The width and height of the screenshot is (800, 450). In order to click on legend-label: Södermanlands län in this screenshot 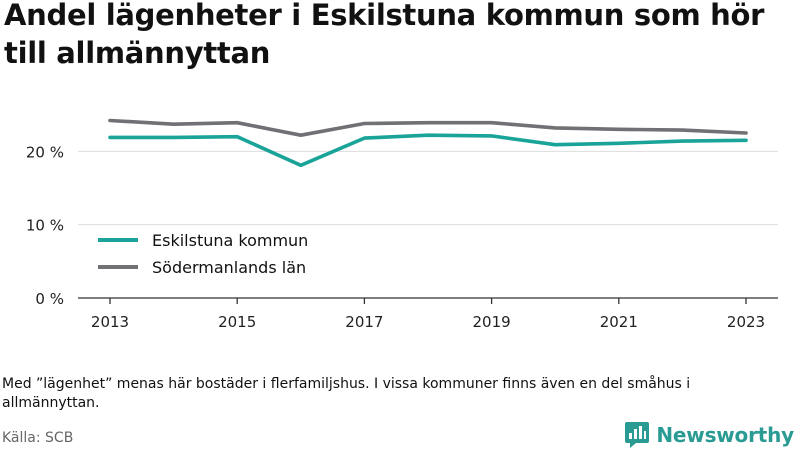, I will do `click(229, 267)`.